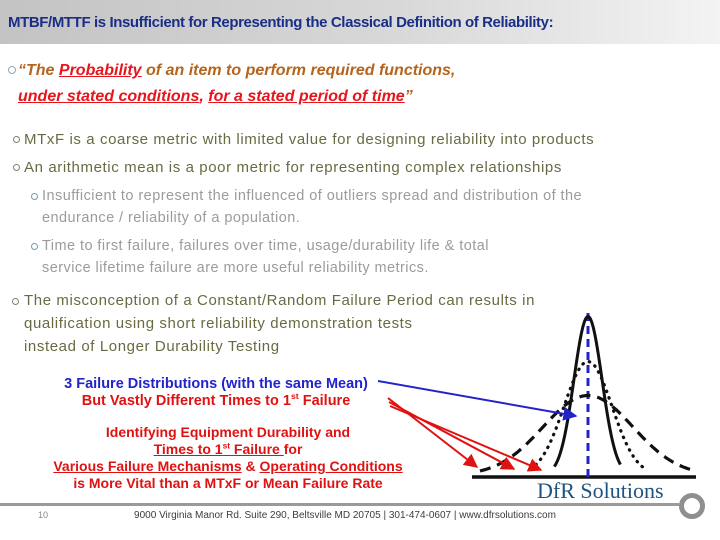 This screenshot has width=720, height=540. I want to click on durability-line3-mechanisms: Various Failure Mechanisms, so click(147, 466).